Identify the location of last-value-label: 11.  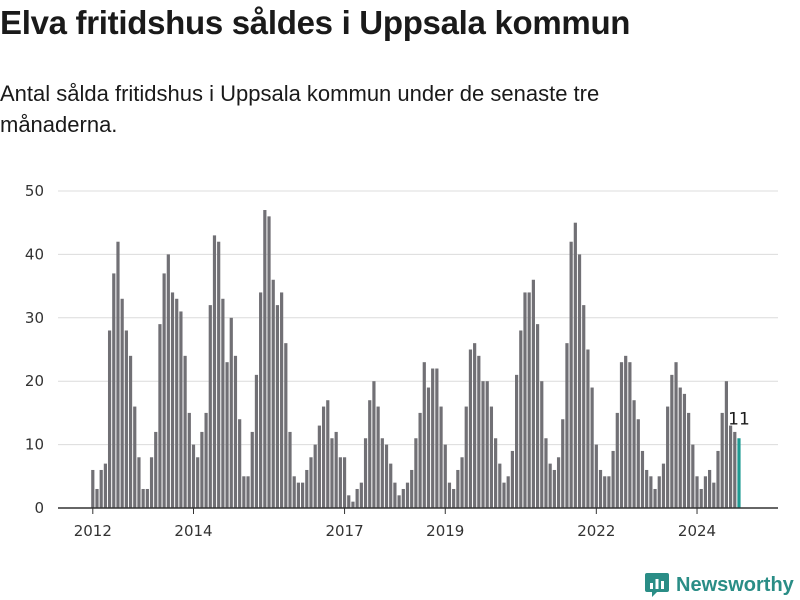
(739, 419).